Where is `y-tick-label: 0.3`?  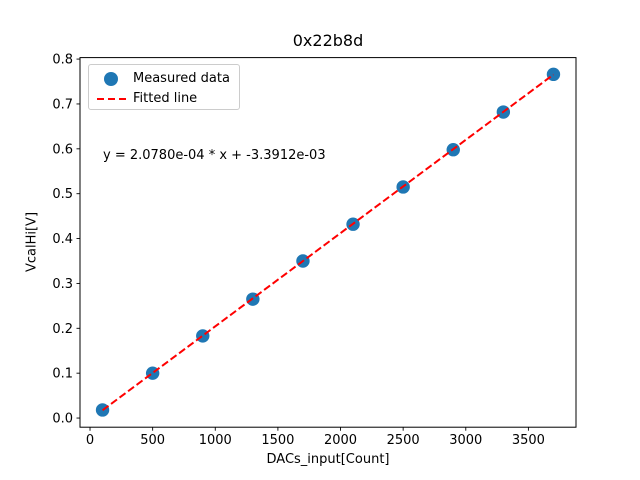 y-tick-label: 0.3 is located at coordinates (62, 284).